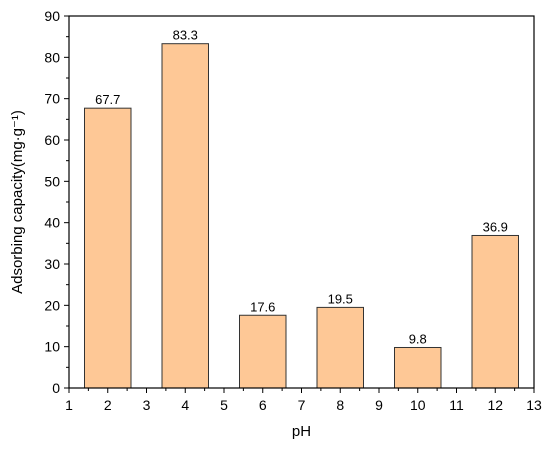 The image size is (550, 450). Describe the element at coordinates (52, 347) in the screenshot. I see `y-tick-label: 10` at that location.